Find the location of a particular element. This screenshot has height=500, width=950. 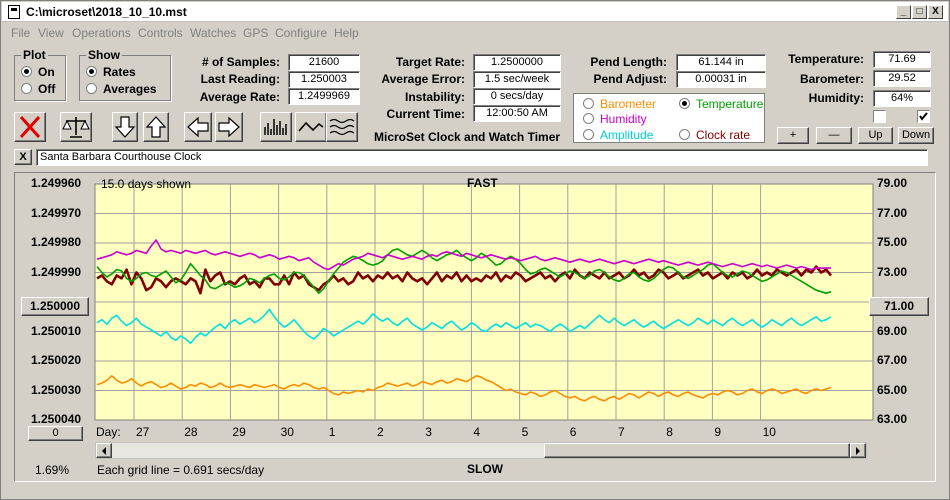

menu-controls: Controls is located at coordinates (160, 33).